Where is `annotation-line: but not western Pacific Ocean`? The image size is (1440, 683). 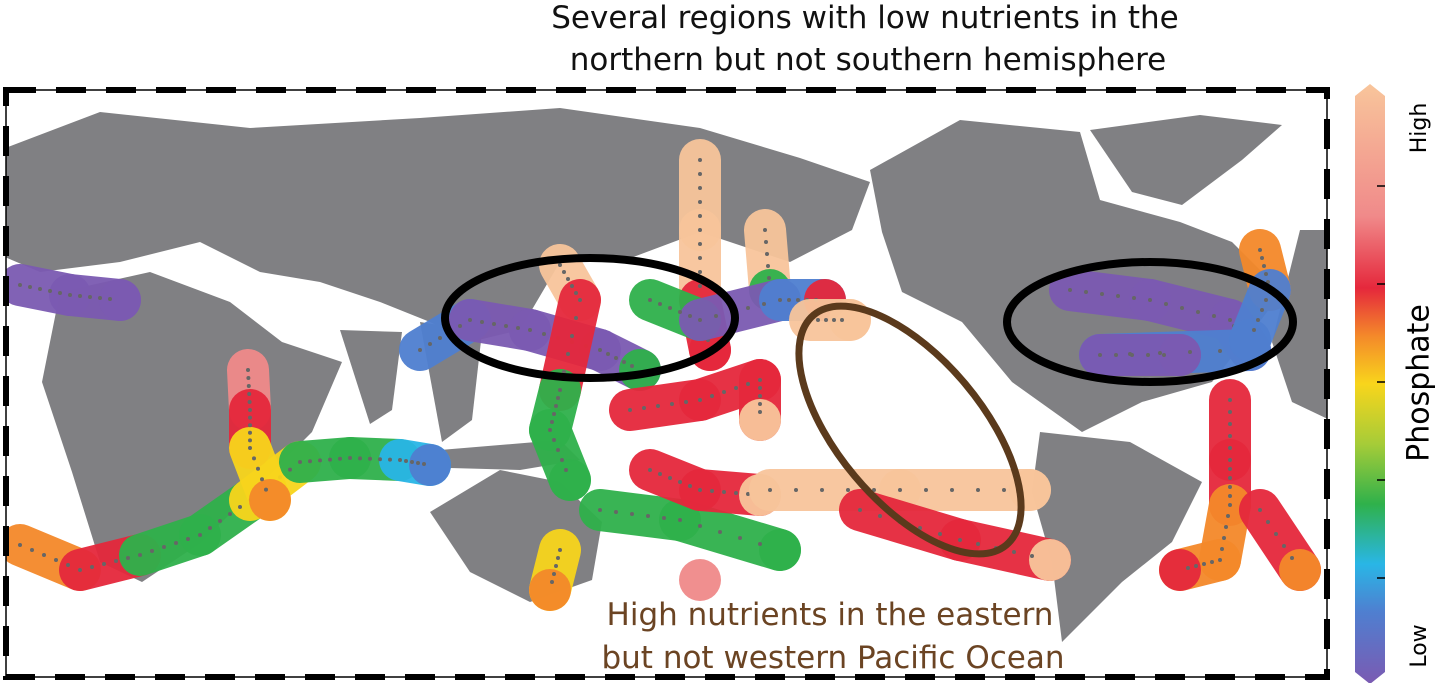 annotation-line: but not western Pacific Ocean is located at coordinates (832, 658).